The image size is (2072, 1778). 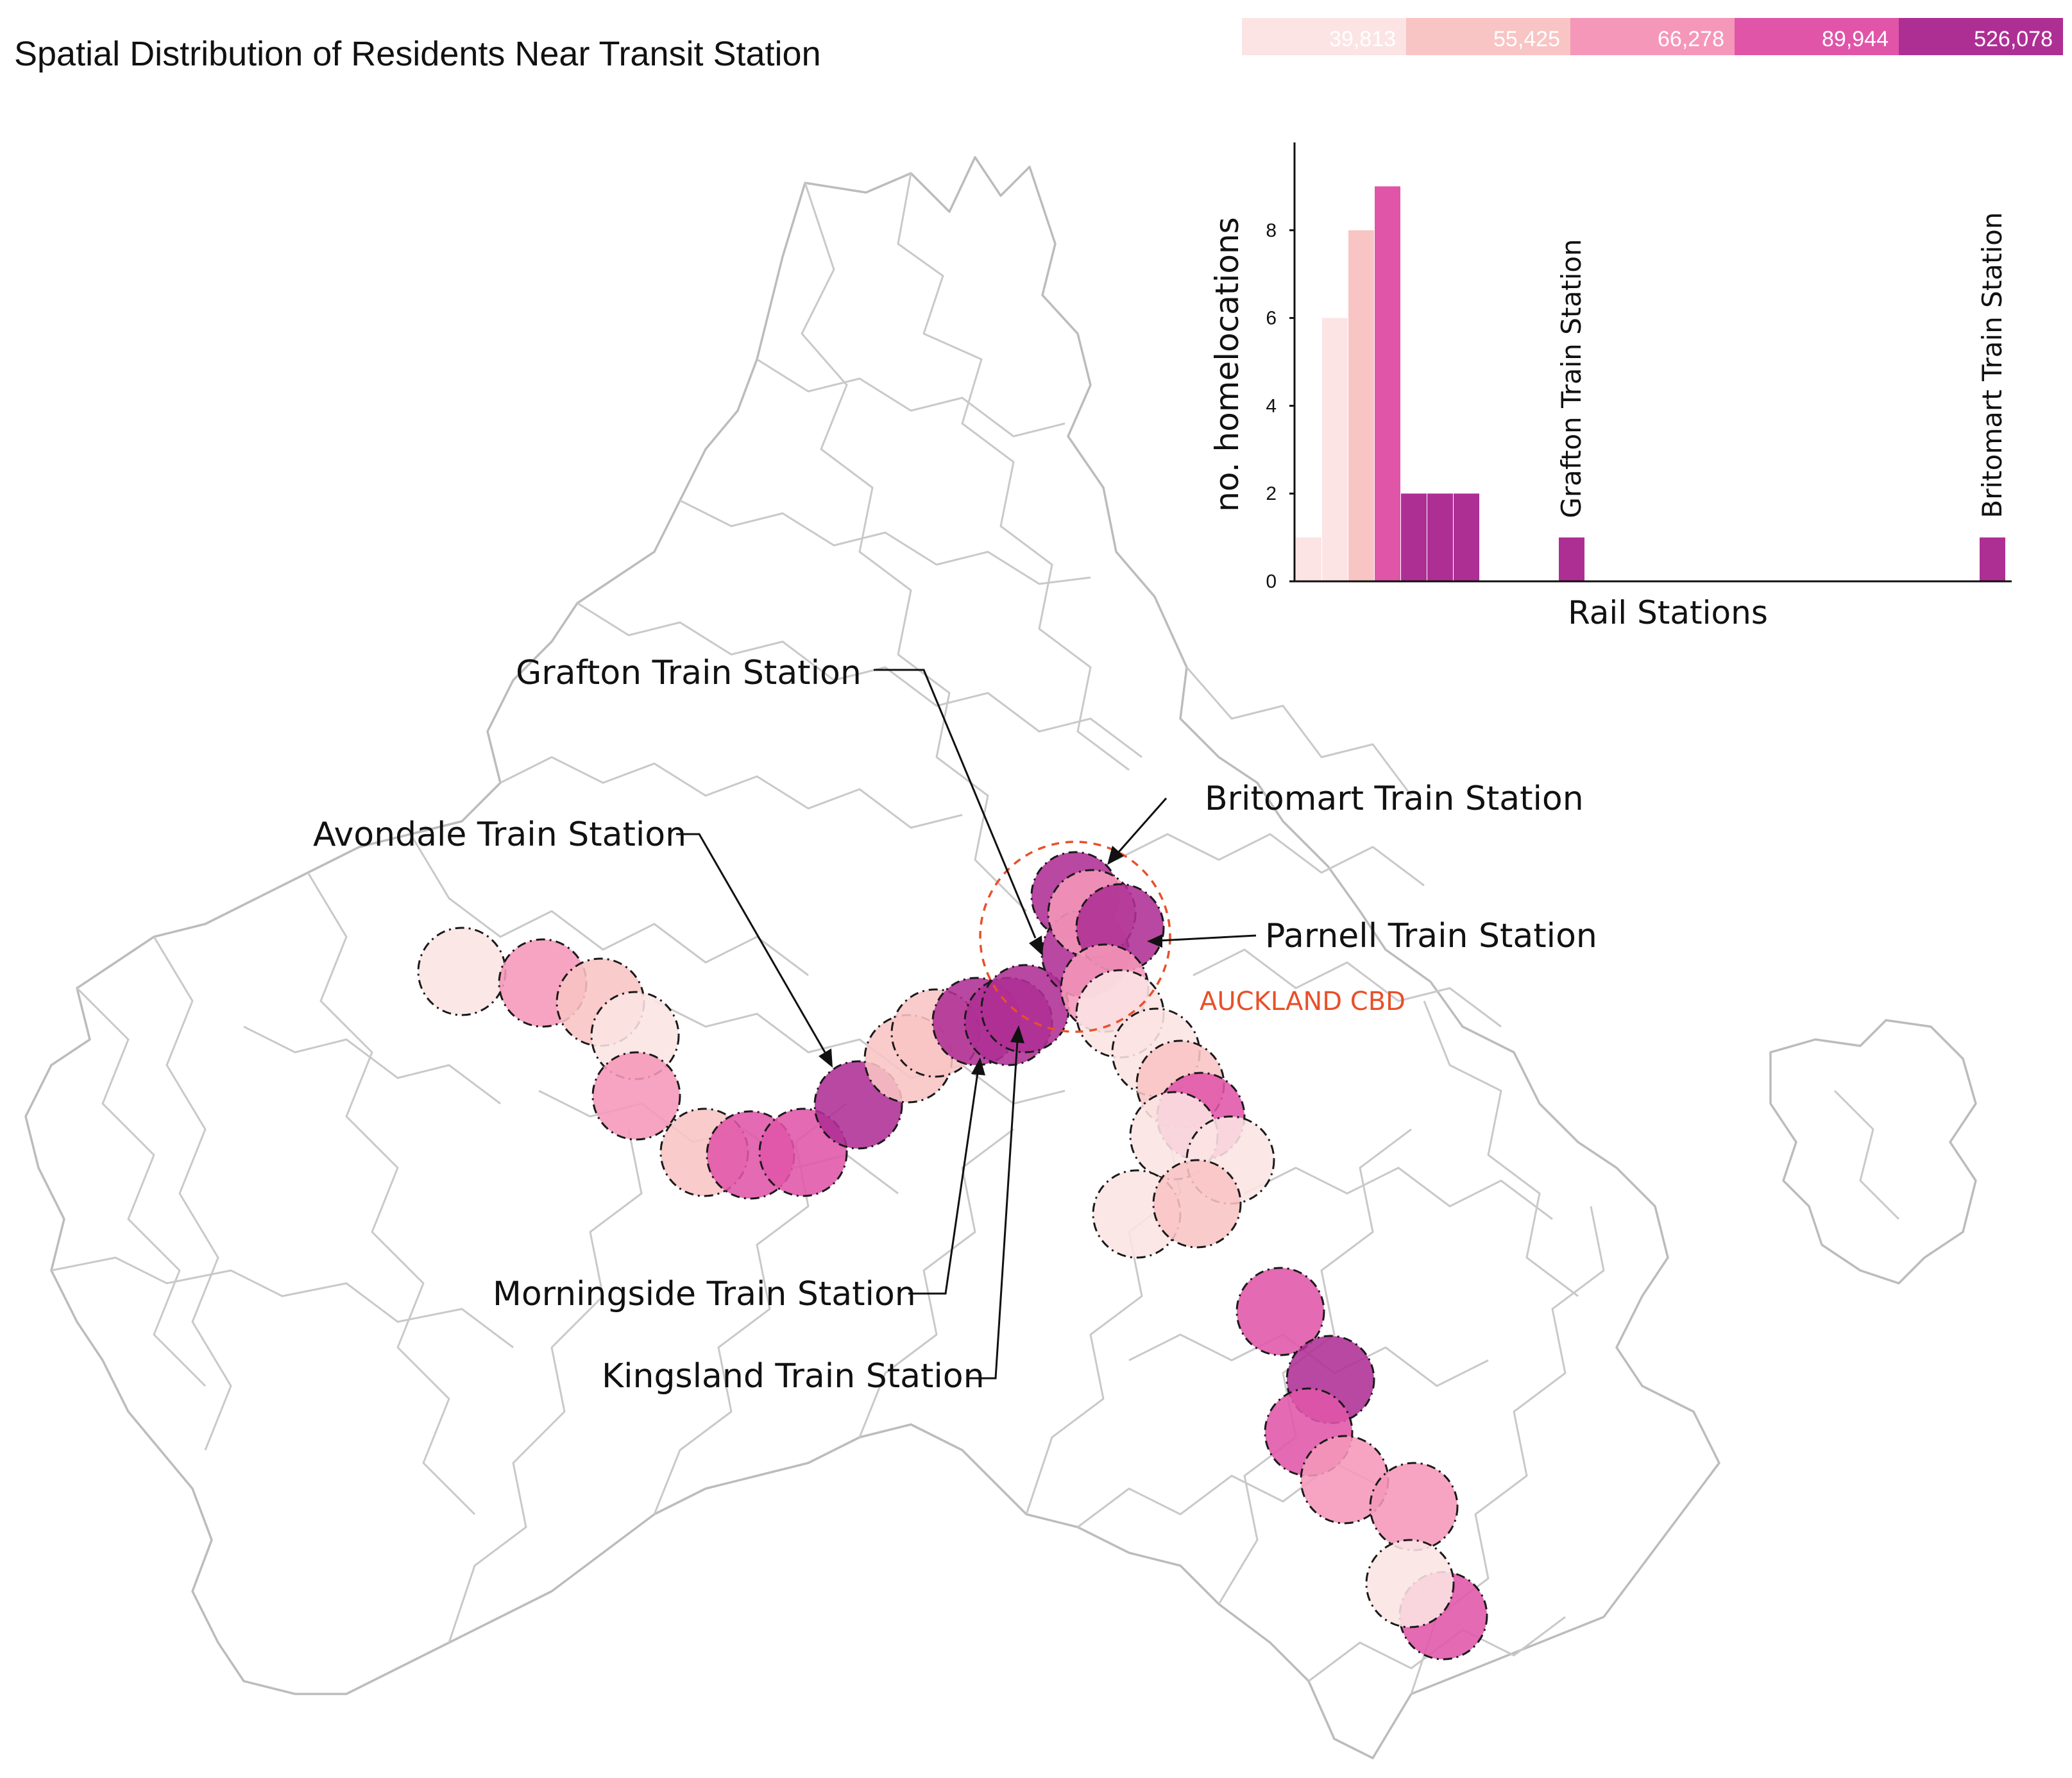 I want to click on station-label-grafton: Grafton Train Station, so click(x=689, y=673).